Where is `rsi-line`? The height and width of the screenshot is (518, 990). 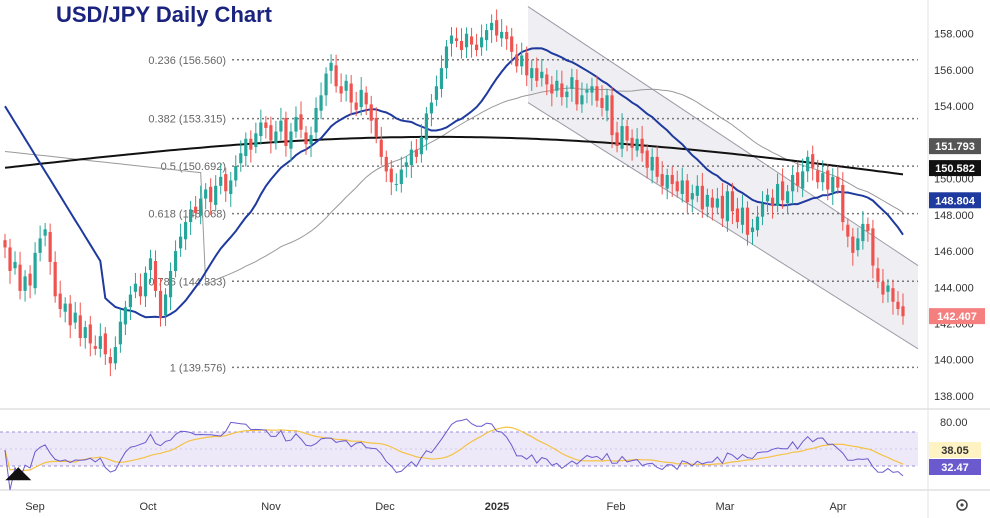
rsi-line is located at coordinates (454, 454).